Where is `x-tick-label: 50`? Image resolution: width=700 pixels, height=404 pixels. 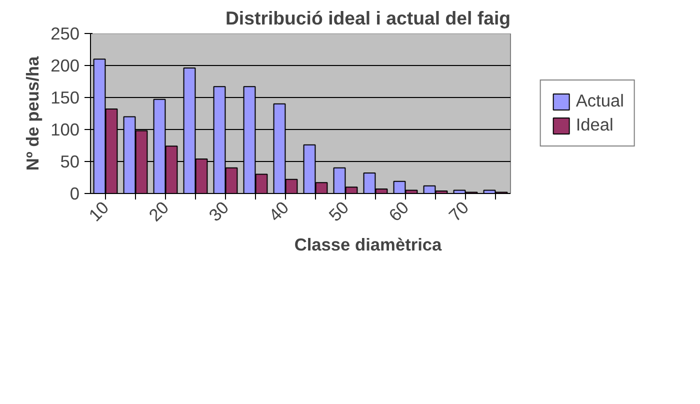
x-tick-label: 50 is located at coordinates (338, 211).